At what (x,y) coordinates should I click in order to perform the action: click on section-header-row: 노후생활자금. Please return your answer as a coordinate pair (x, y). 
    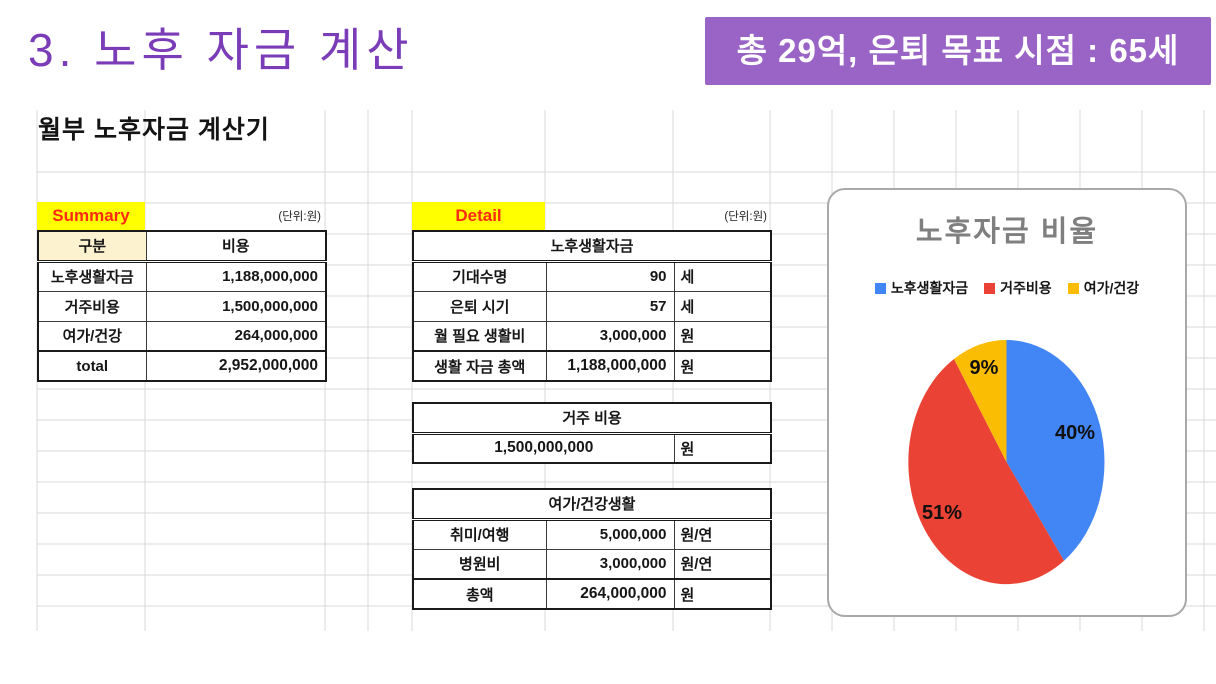
    Looking at the image, I should click on (592, 246).